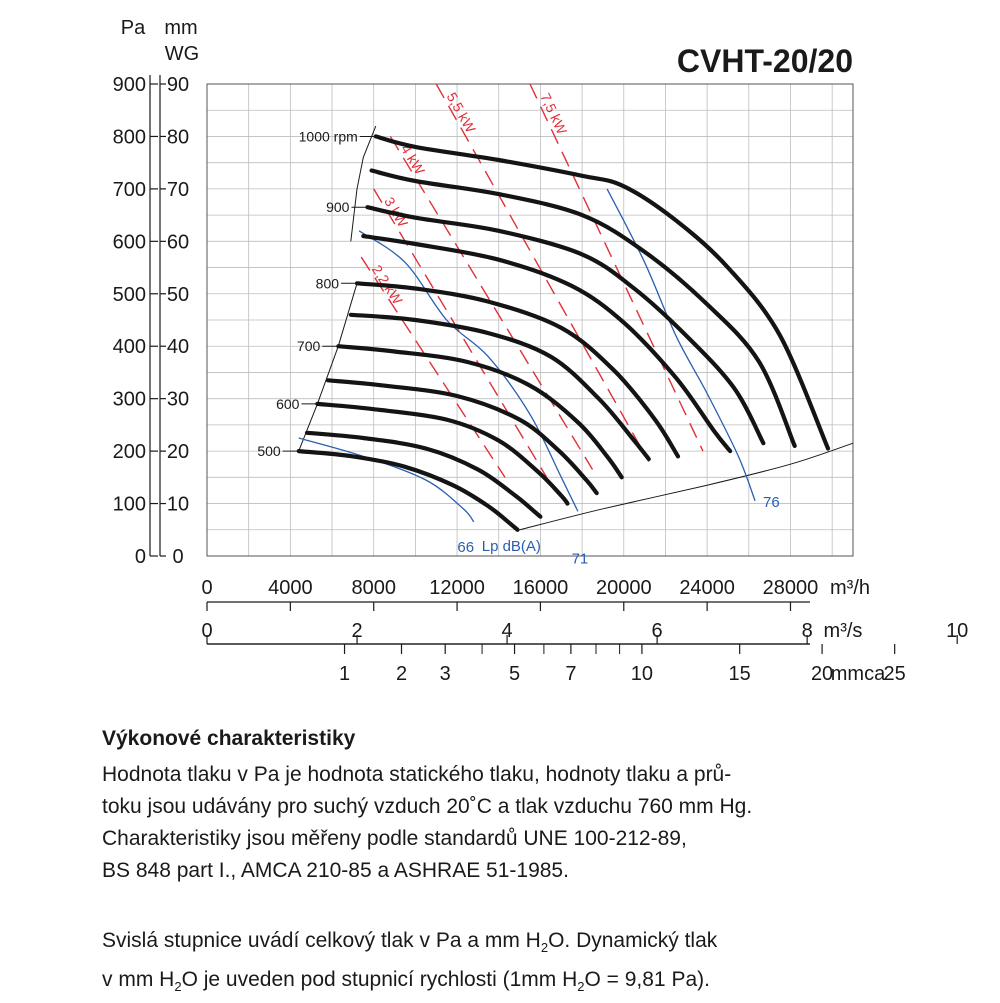  I want to click on m3s-tick-label: 6, so click(657, 631).